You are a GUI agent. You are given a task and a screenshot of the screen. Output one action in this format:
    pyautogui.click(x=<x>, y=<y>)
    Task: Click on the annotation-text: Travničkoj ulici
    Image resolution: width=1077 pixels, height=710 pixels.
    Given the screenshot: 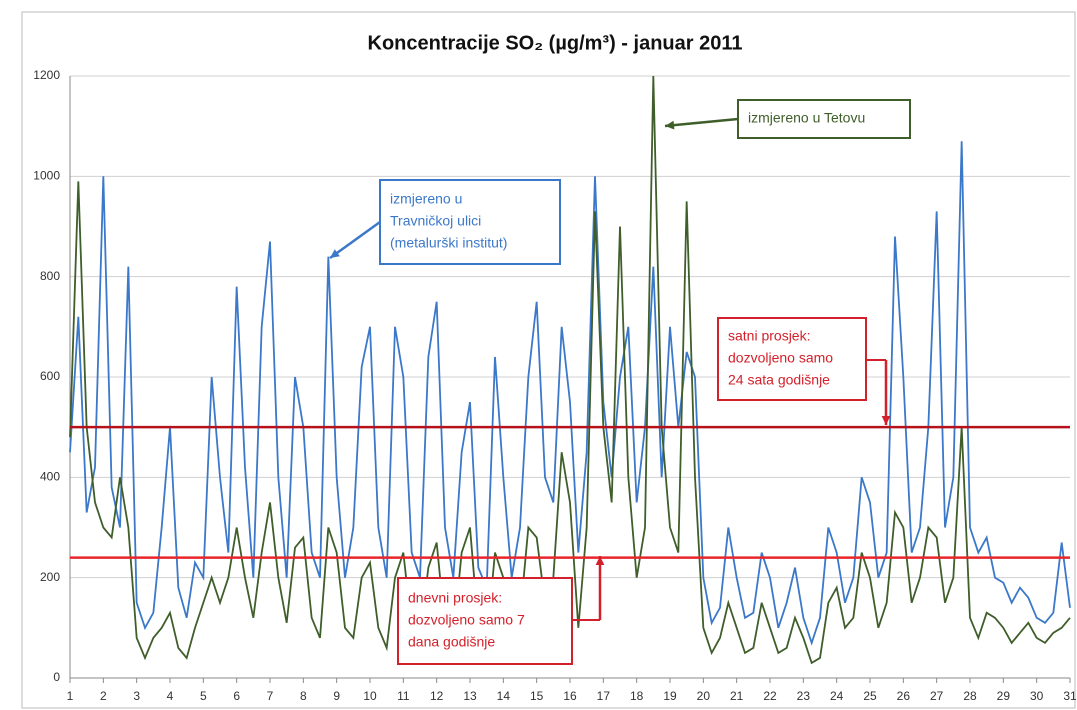 What is the action you would take?
    pyautogui.click(x=435, y=221)
    